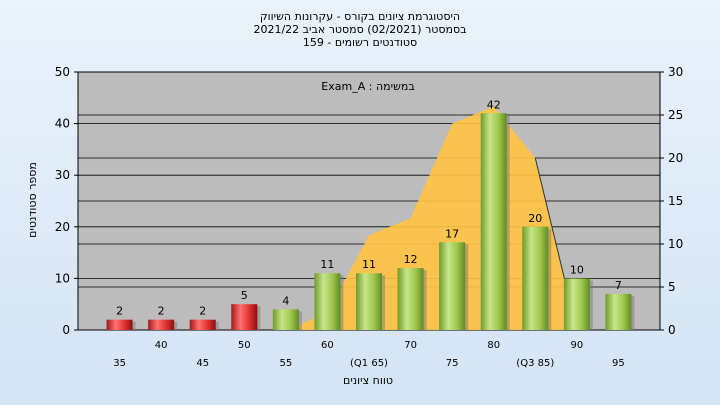  Describe the element at coordinates (62, 227) in the screenshot. I see `y-tick-label: 20` at that location.